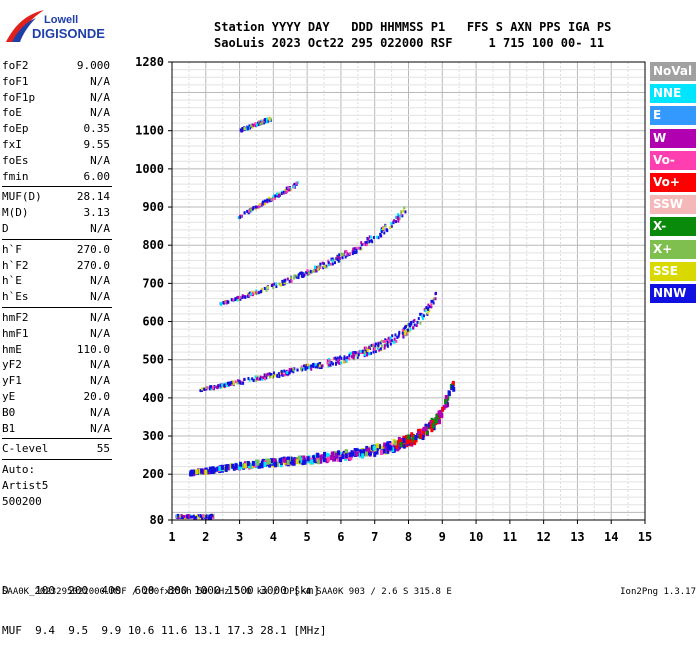  Describe the element at coordinates (57, 213) in the screenshot. I see `param-row: M(D) 3.13` at that location.